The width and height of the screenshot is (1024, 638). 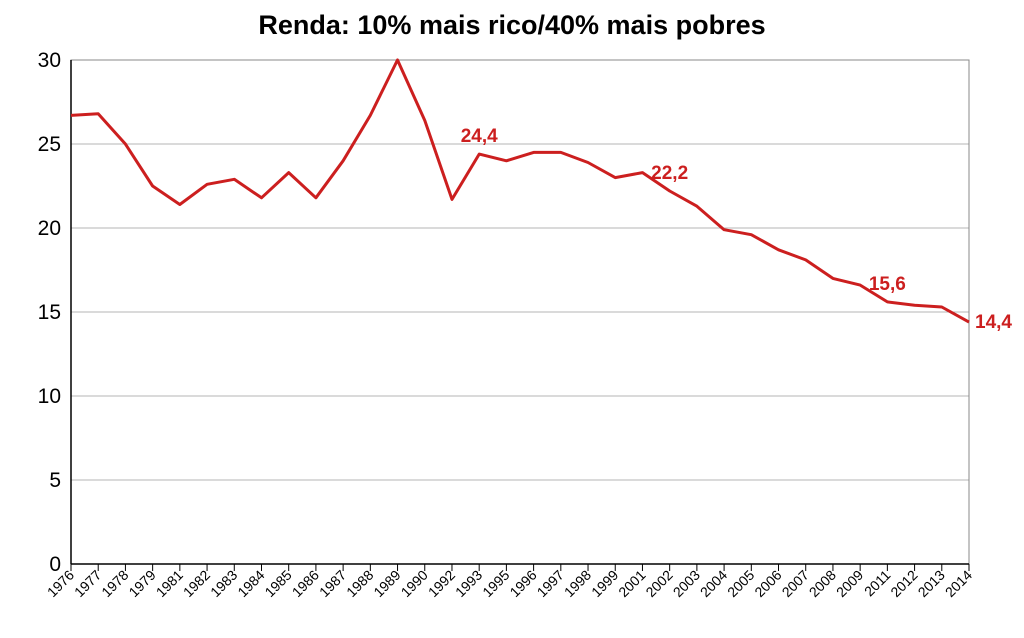 I want to click on x-tick-label: 2004, so click(x=713, y=583).